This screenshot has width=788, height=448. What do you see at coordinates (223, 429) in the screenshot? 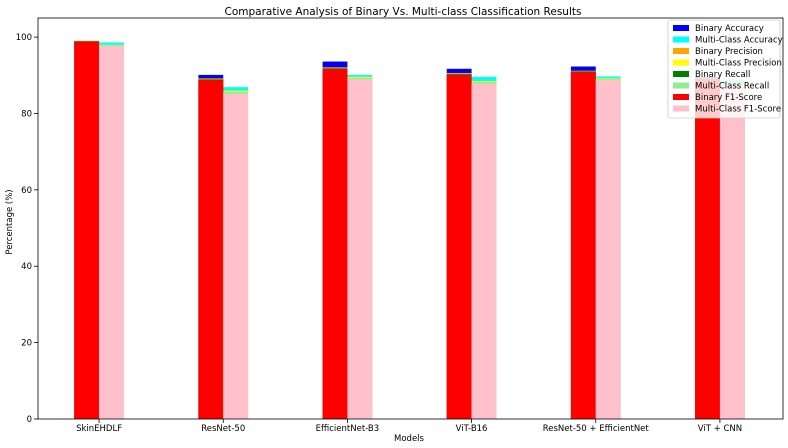
I see `x-tick-label: ResNet-50` at bounding box center [223, 429].